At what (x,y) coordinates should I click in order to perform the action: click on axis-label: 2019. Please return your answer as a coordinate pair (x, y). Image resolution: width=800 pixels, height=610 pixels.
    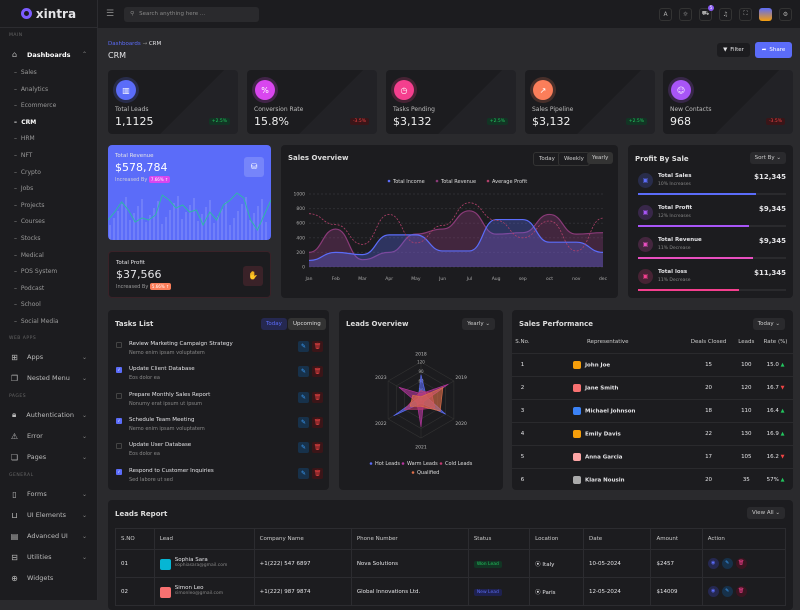
    Looking at the image, I should click on (461, 378).